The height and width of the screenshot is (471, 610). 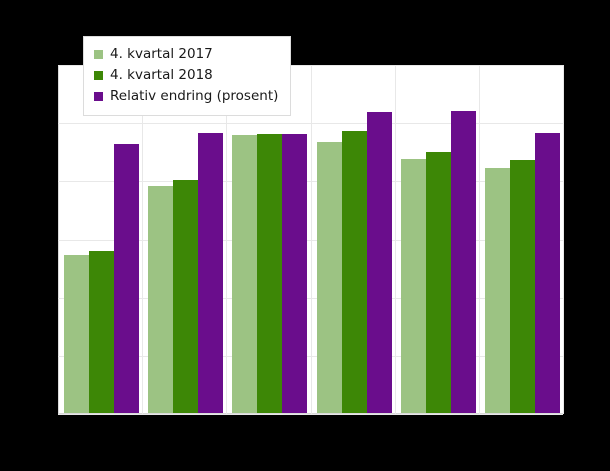 I want to click on legend-item-relative-change: Relativ endring (prosent), so click(x=186, y=96).